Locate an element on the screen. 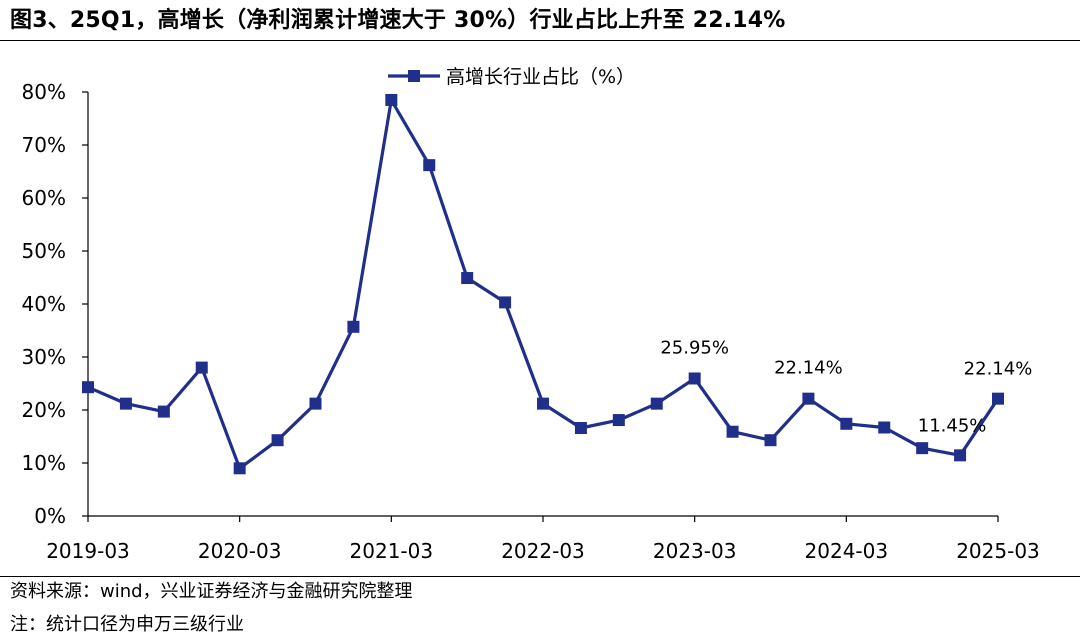 The width and height of the screenshot is (1080, 644). y-tick-label: 70% is located at coordinates (44, 145).